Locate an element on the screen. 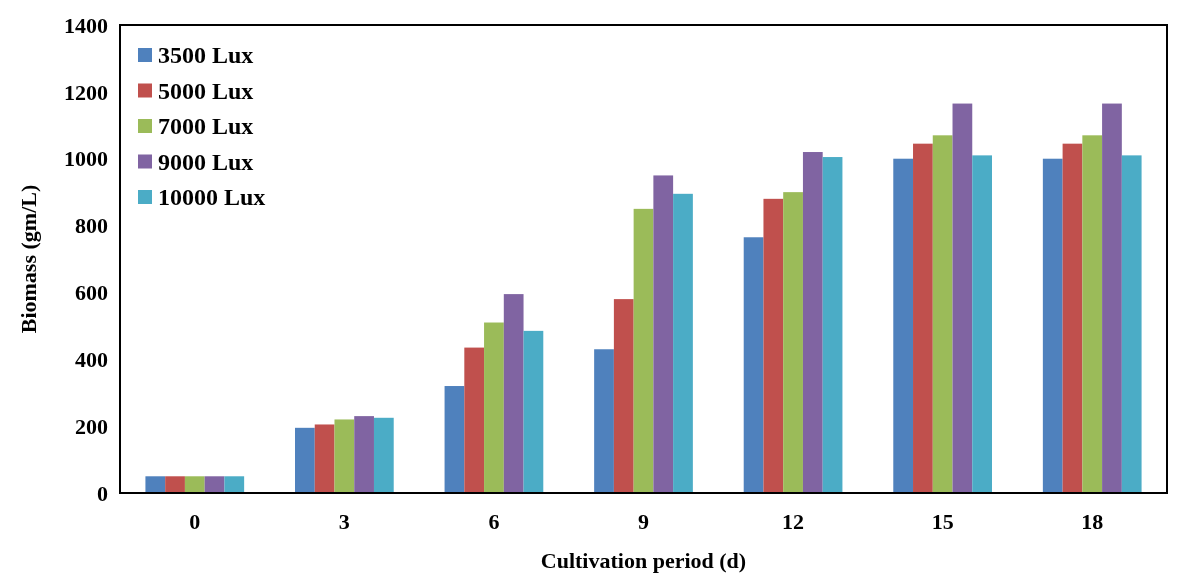 The width and height of the screenshot is (1185, 579). x-tick-label: 9 is located at coordinates (643, 521).